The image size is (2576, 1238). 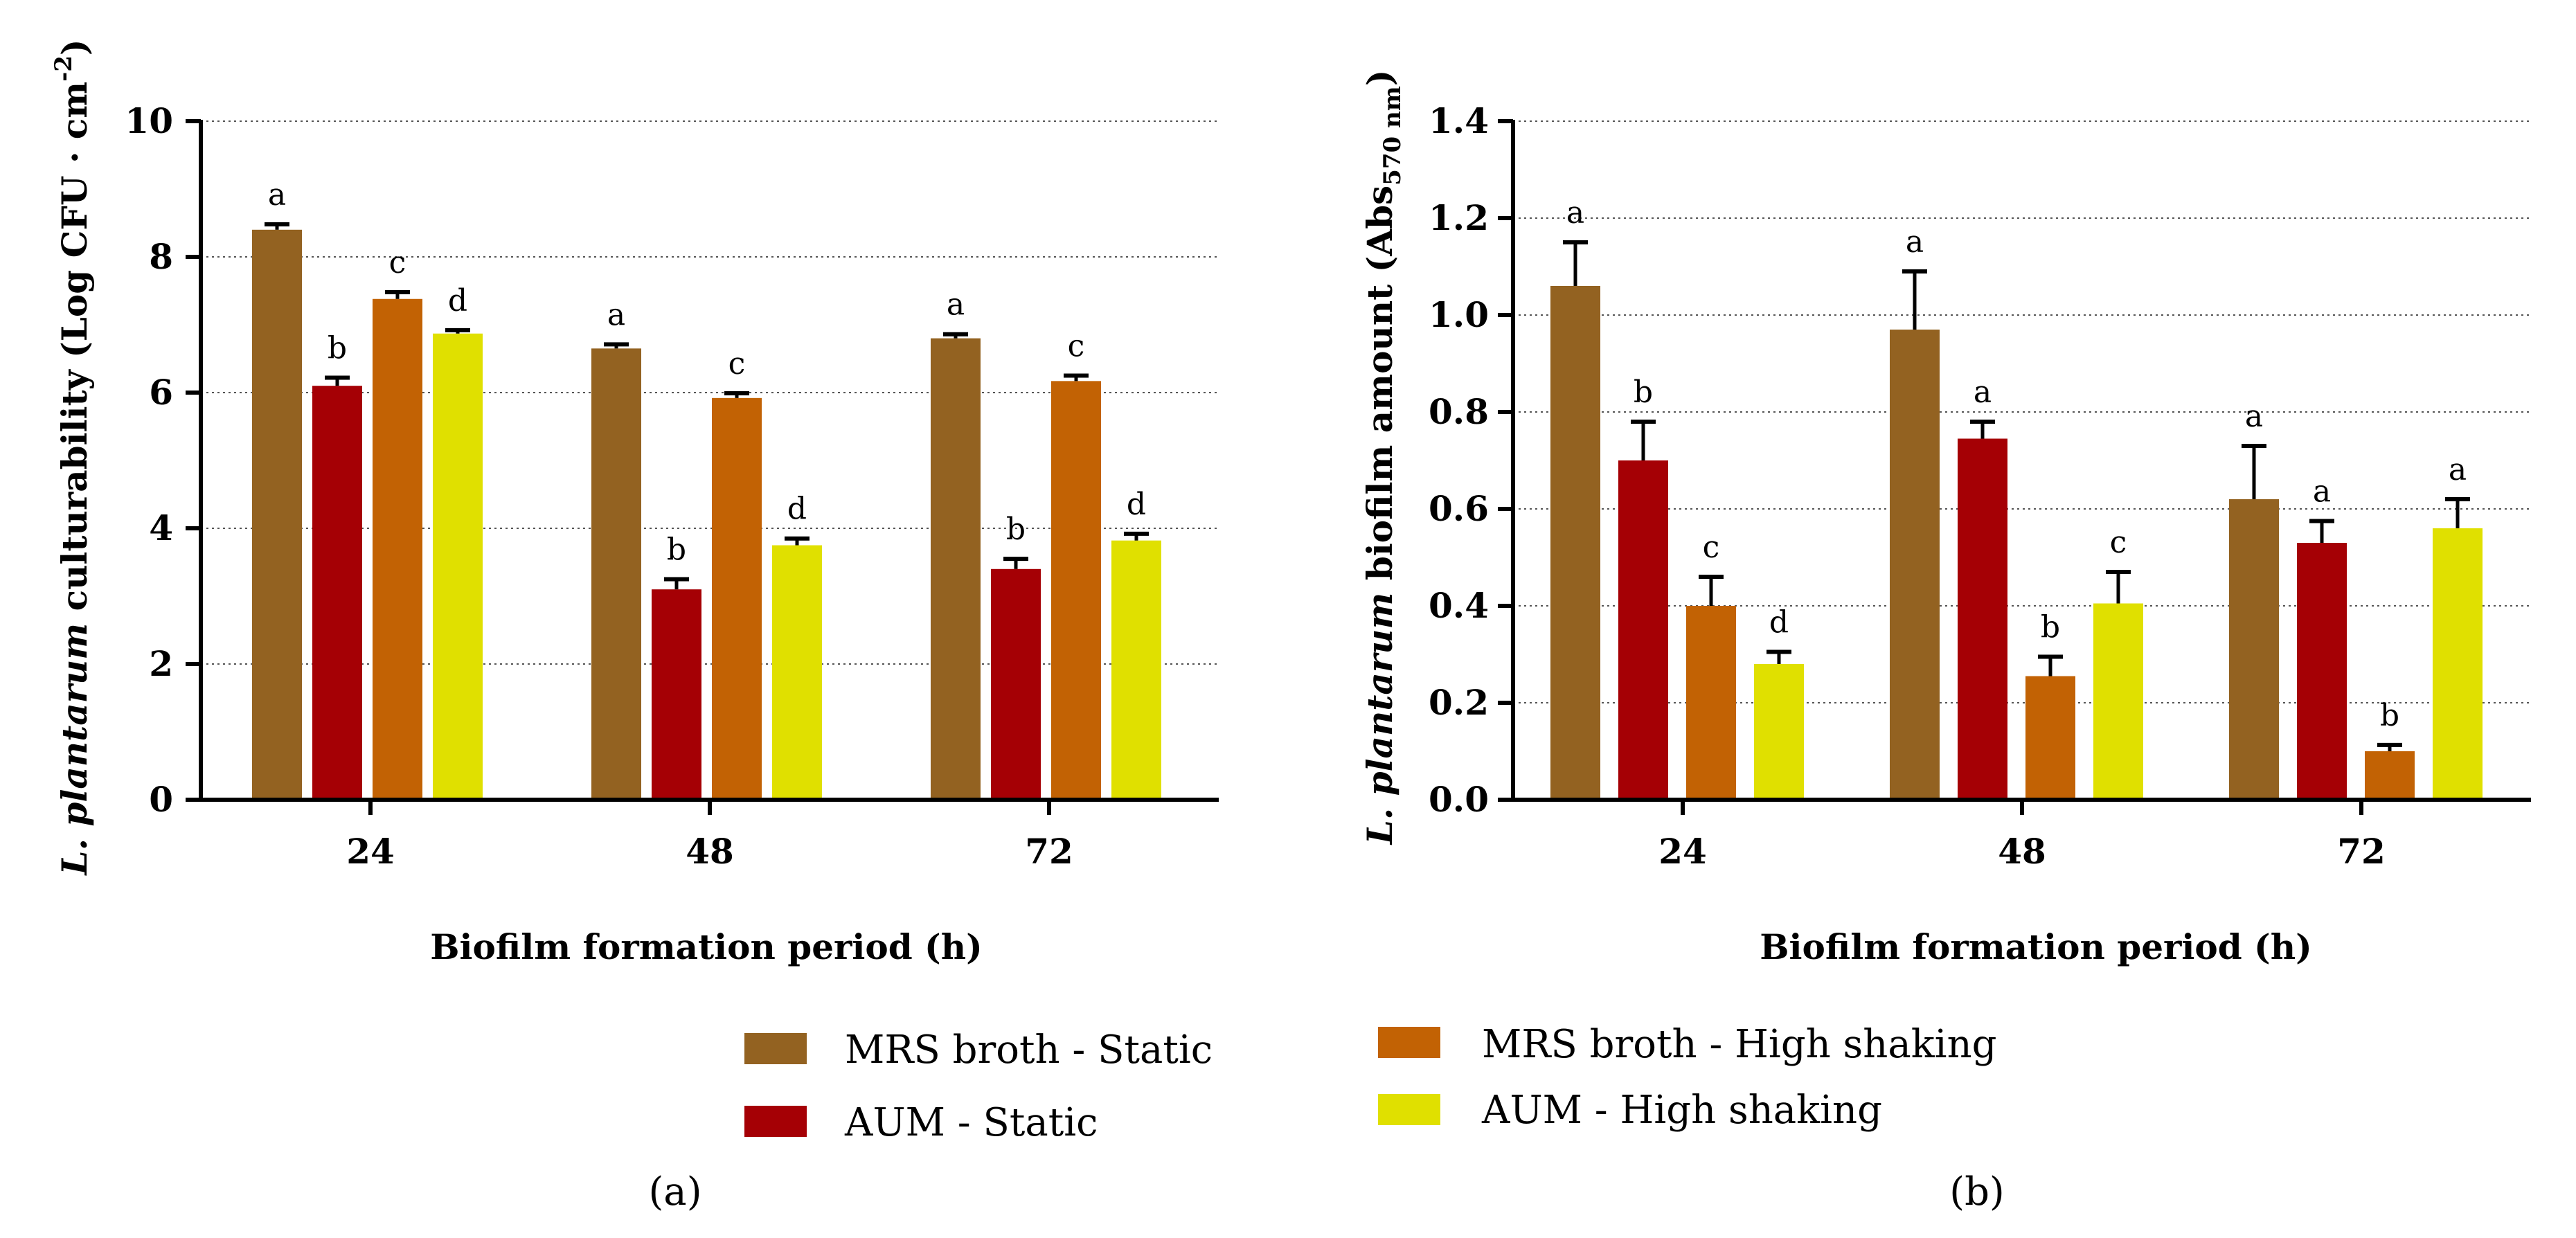 I want to click on panel-b-y-title-close: ), so click(x=1379, y=78).